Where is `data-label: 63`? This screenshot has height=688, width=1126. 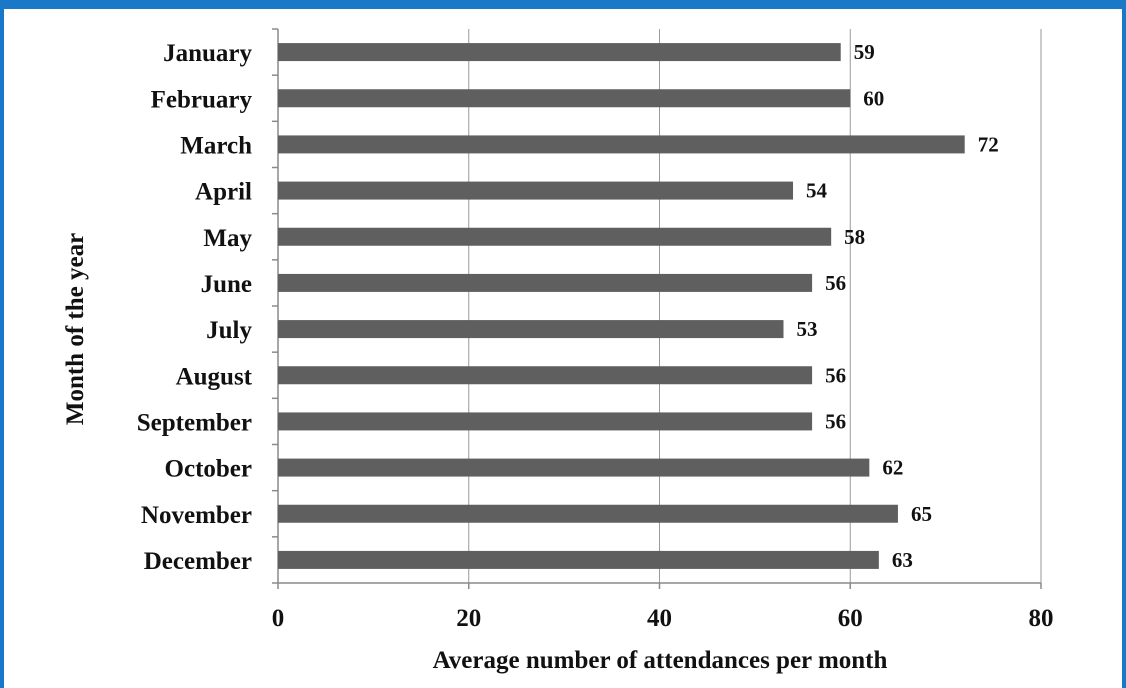
data-label: 63 is located at coordinates (902, 560).